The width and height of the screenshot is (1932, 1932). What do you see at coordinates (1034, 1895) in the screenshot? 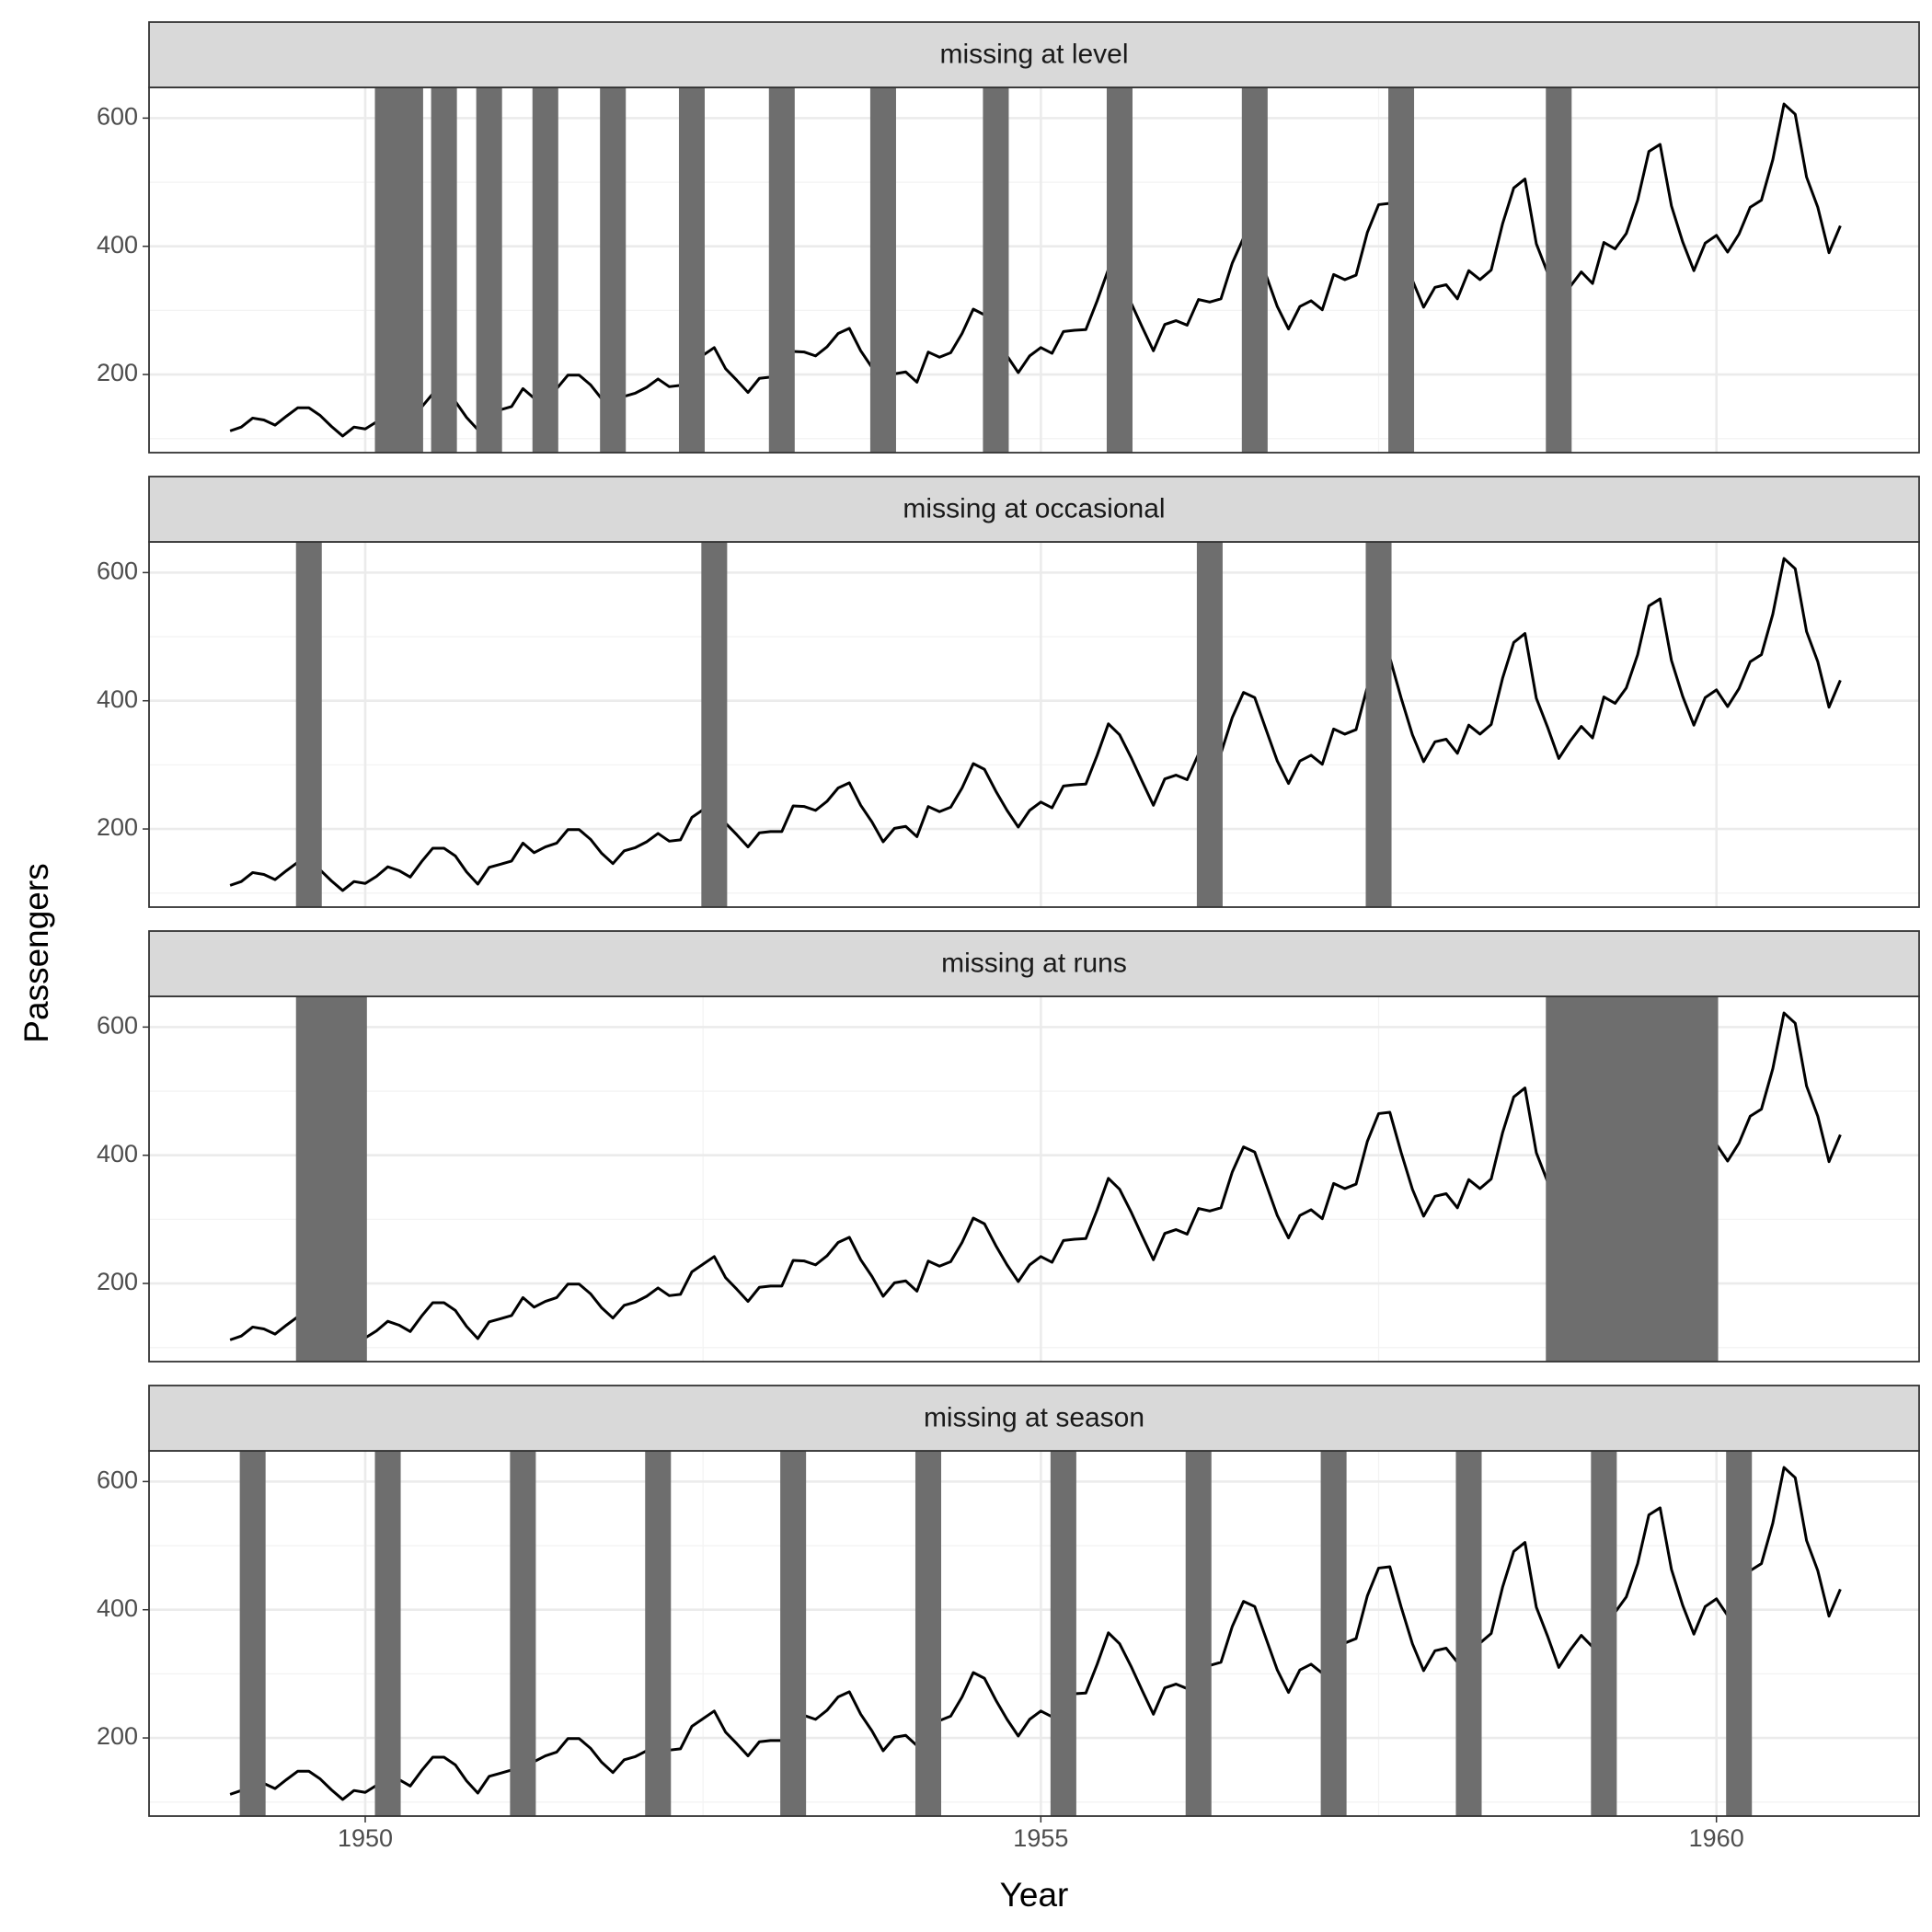
I see `x-axis-title: Year` at bounding box center [1034, 1895].